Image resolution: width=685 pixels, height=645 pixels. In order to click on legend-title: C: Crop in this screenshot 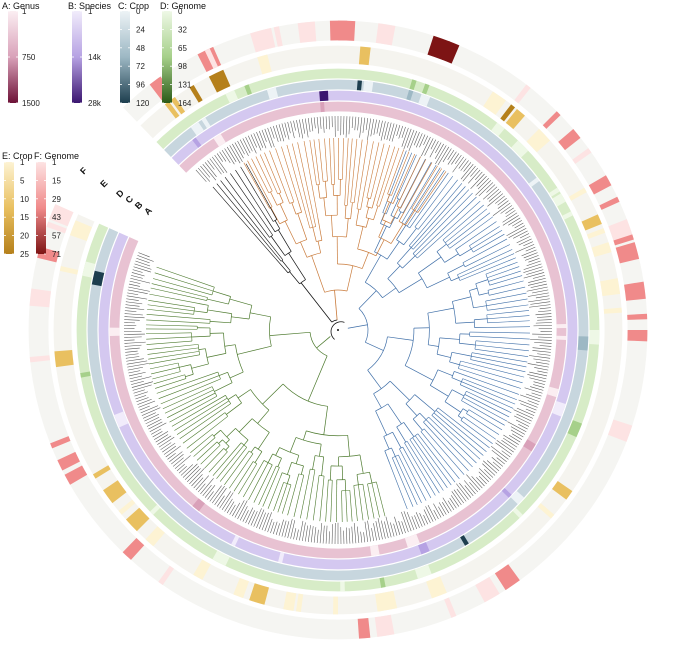, I will do `click(133, 6)`.